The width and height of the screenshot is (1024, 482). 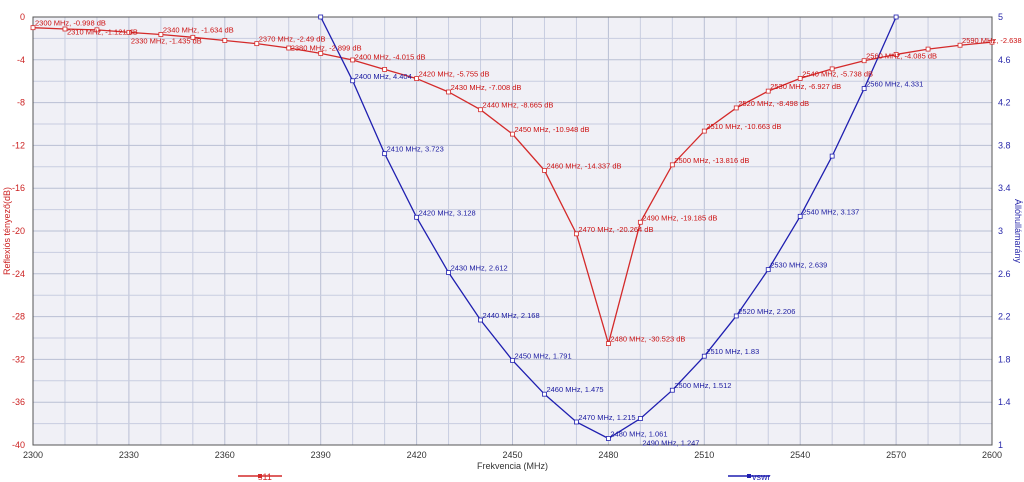 I want to click on y-right-tick-label: 2.6, so click(x=1004, y=274).